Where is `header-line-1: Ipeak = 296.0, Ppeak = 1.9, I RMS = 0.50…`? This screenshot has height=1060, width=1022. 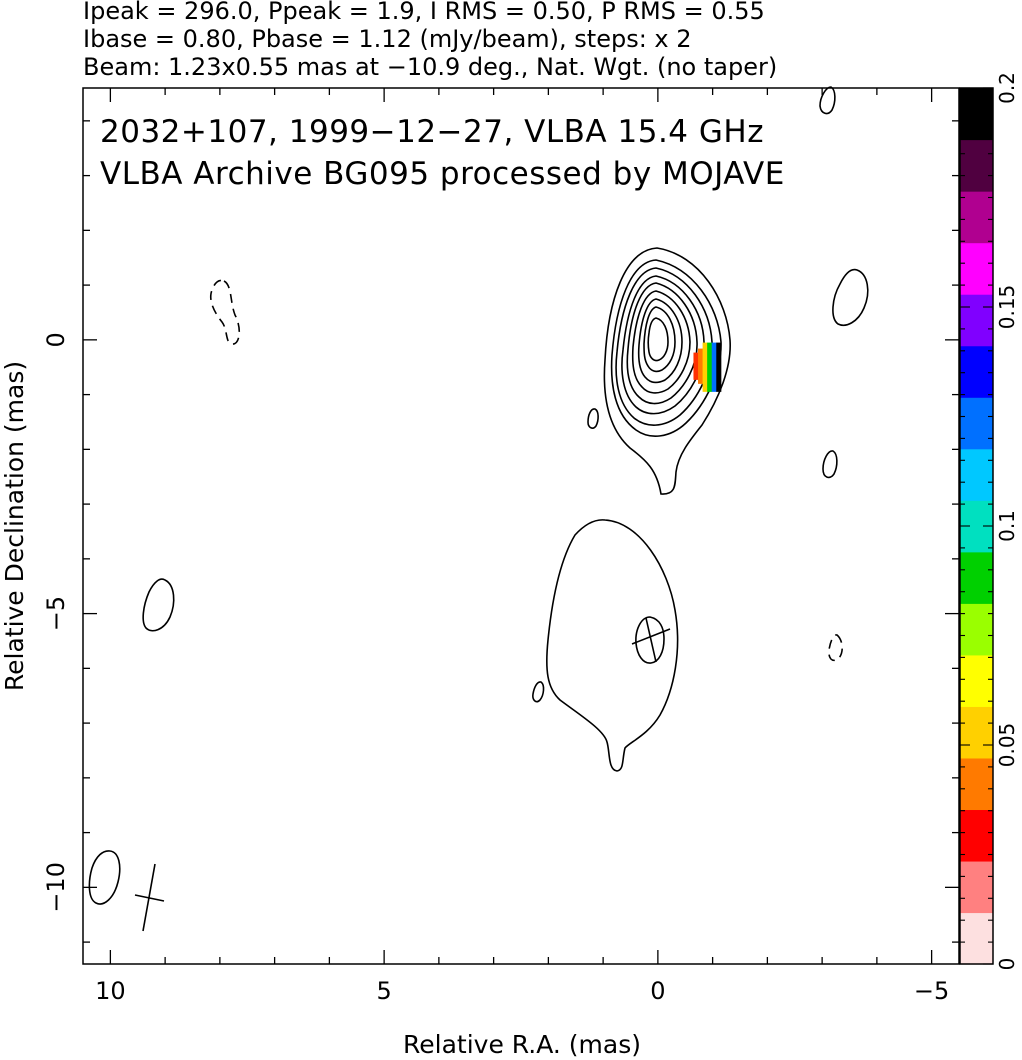
header-line-1: Ipeak = 296.0, Ppeak = 1.9, I RMS = 0.50… is located at coordinates (424, 12).